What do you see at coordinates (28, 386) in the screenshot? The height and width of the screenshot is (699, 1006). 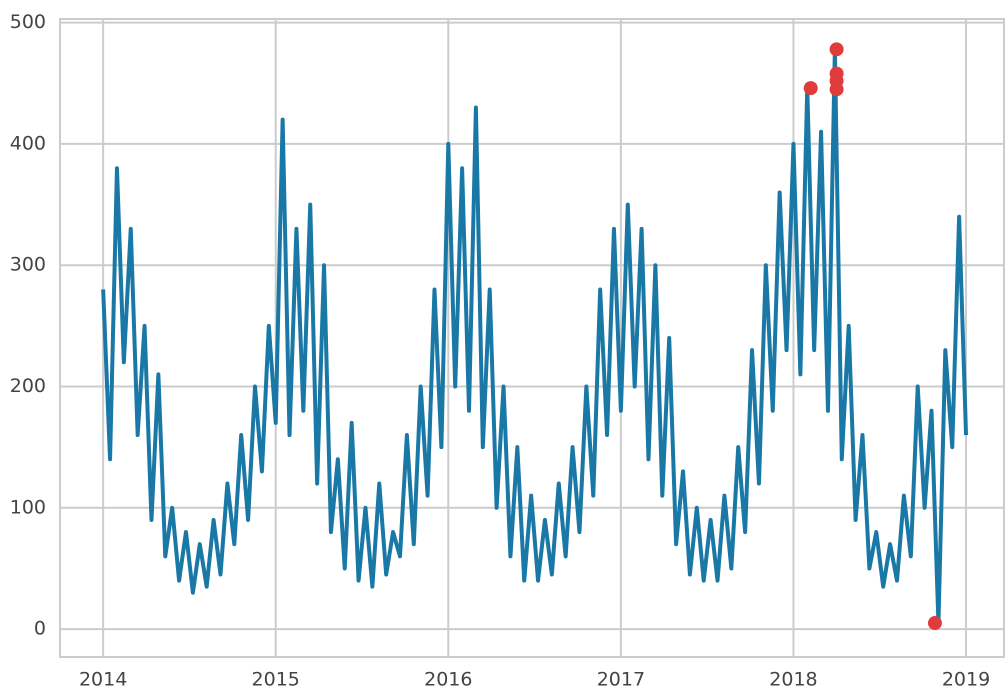 I see `y-tick-label: 200` at bounding box center [28, 386].